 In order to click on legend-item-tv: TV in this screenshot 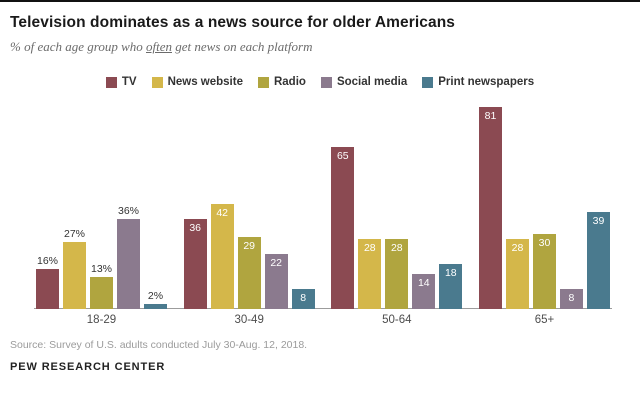, I will do `click(121, 82)`.